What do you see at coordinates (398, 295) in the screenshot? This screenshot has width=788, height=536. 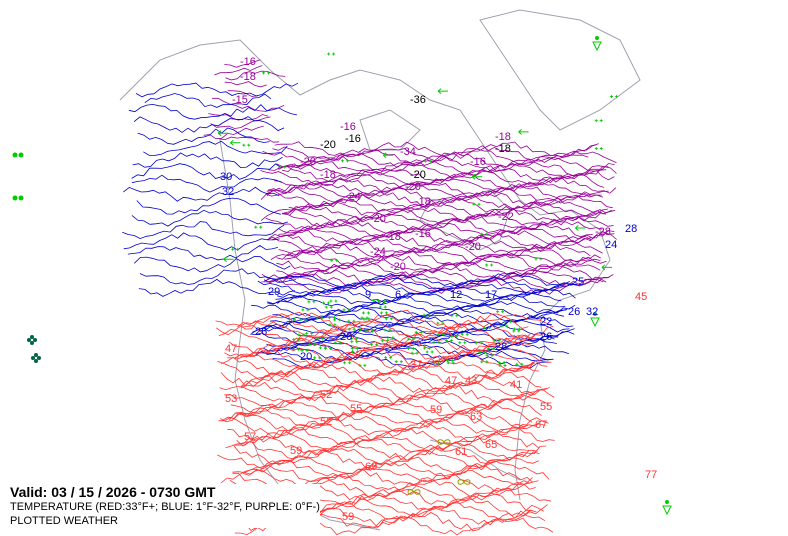 I see `temperature-label: 6` at bounding box center [398, 295].